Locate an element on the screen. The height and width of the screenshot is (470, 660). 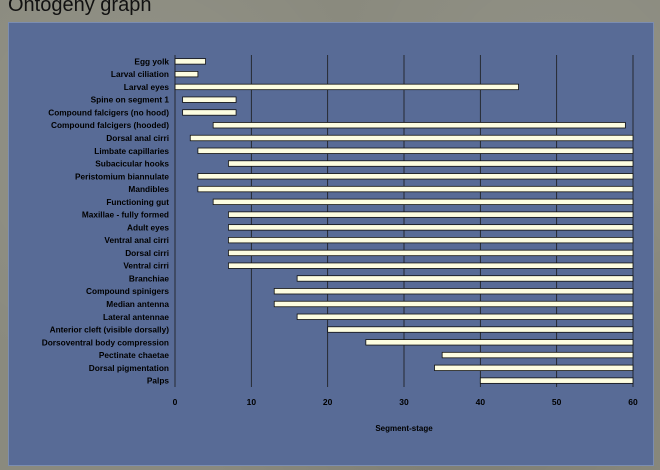
category-label: Dorsoventral body compression is located at coordinates (105, 342).